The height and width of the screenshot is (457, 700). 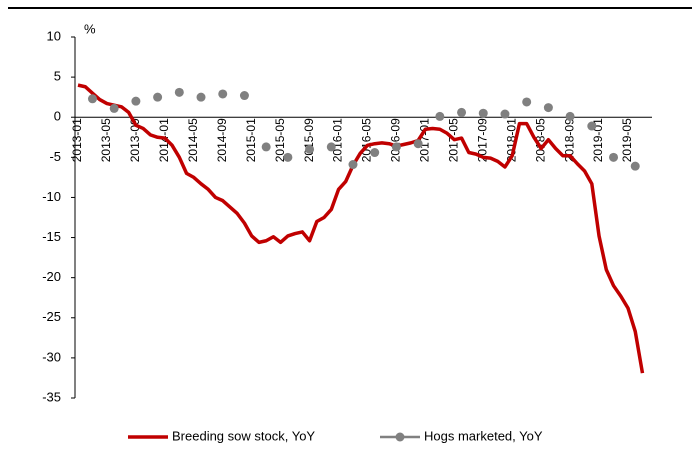 What do you see at coordinates (135, 140) in the screenshot?
I see `x-tick-label: 2013-09` at bounding box center [135, 140].